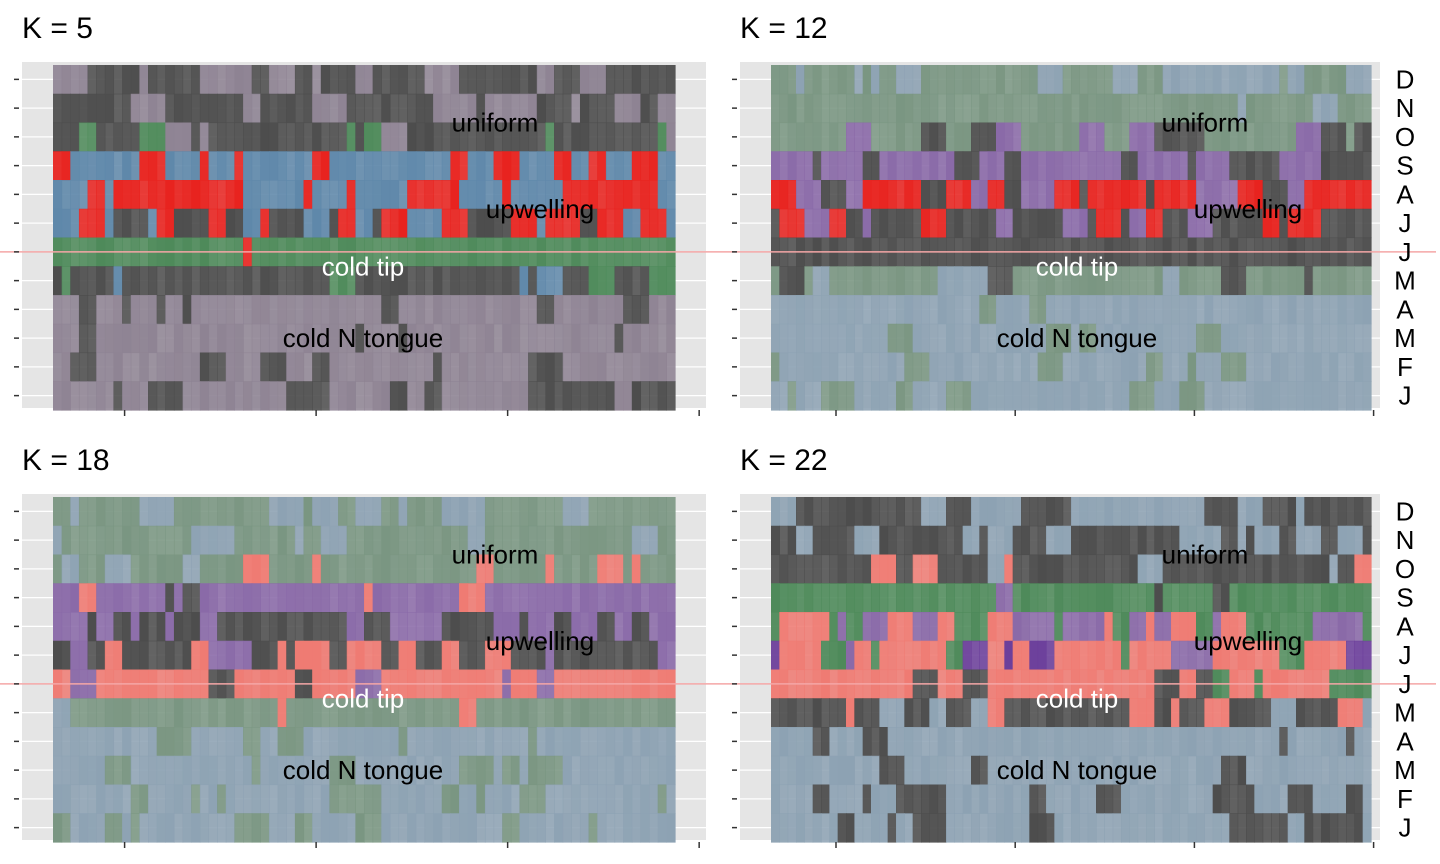 Image resolution: width=1440 pixels, height=864 pixels. Describe the element at coordinates (1404, 166) in the screenshot. I see `month-label: S` at that location.